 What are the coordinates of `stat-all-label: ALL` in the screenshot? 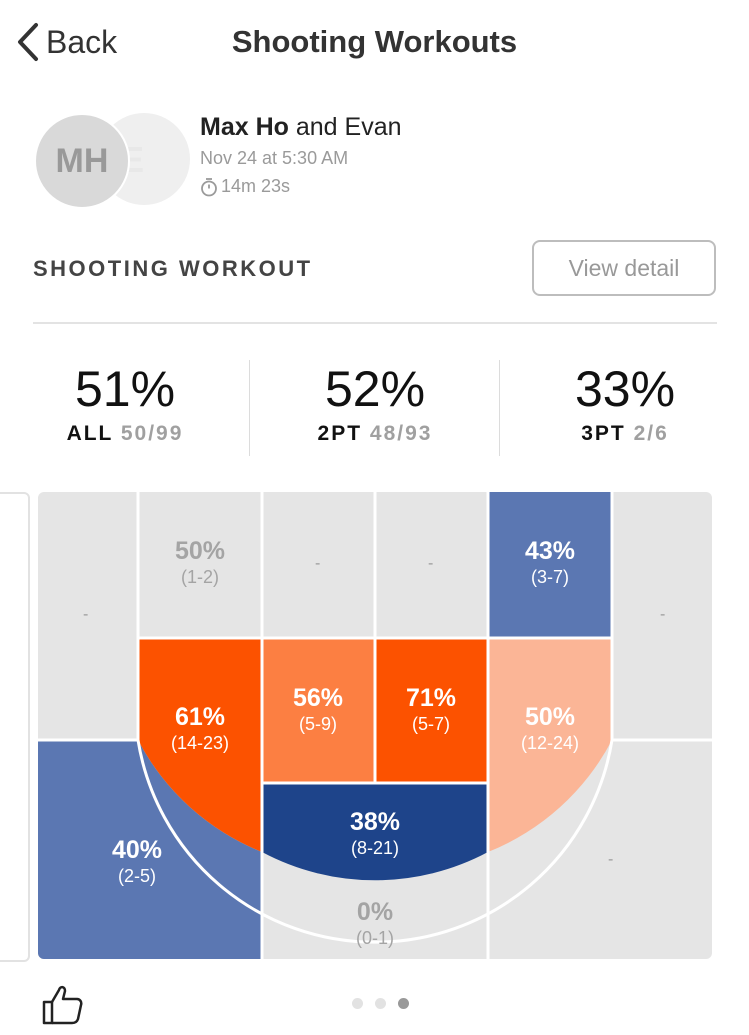 It's located at (90, 433).